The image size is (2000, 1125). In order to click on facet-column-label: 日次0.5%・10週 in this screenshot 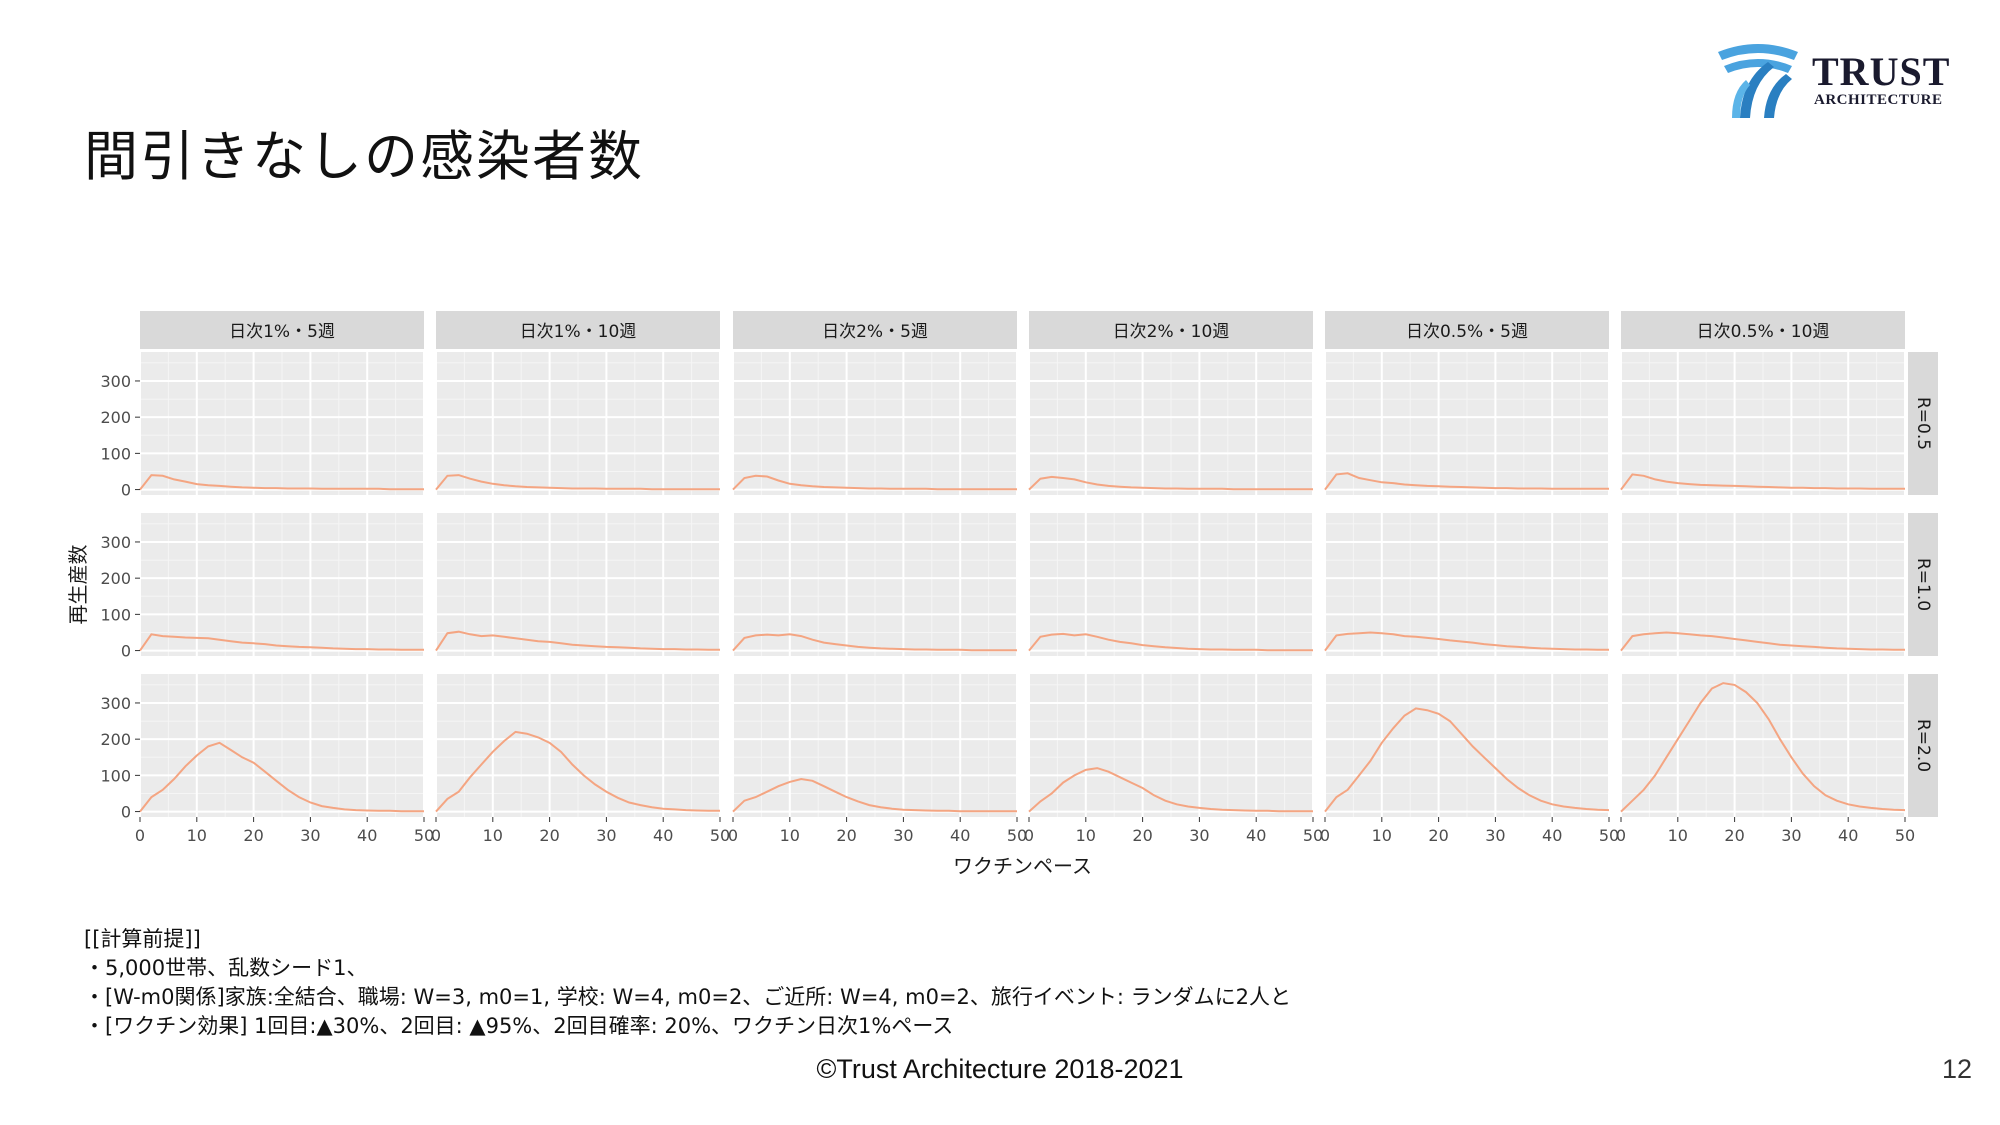, I will do `click(1763, 332)`.